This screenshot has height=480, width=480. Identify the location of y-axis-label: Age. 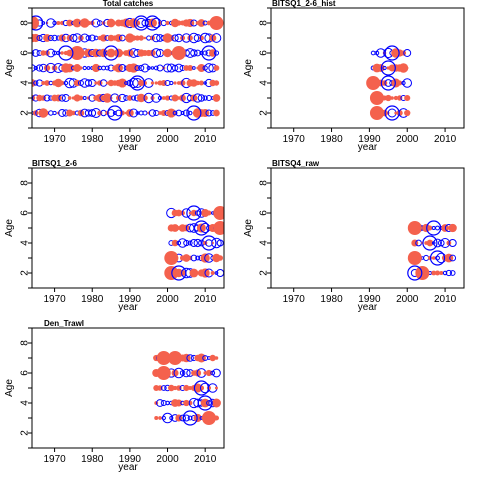
(248, 228).